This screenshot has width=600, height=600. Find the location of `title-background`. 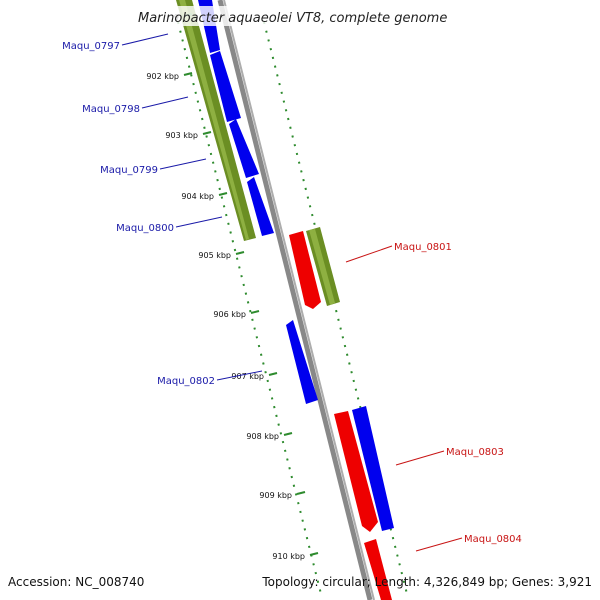

title-background is located at coordinates (296, 16).